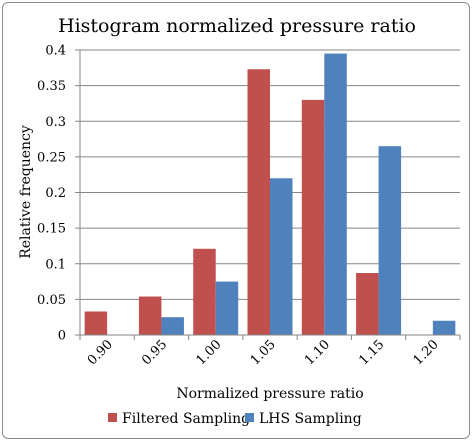 This screenshot has width=474, height=443. I want to click on y-tick-label: 0.25, so click(51, 157).